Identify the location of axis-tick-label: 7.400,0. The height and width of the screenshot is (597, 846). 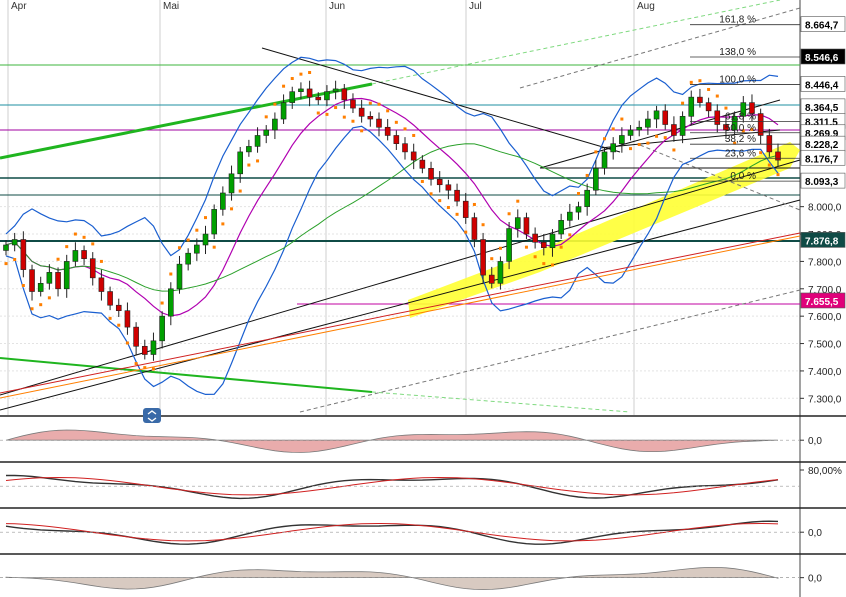
(825, 372).